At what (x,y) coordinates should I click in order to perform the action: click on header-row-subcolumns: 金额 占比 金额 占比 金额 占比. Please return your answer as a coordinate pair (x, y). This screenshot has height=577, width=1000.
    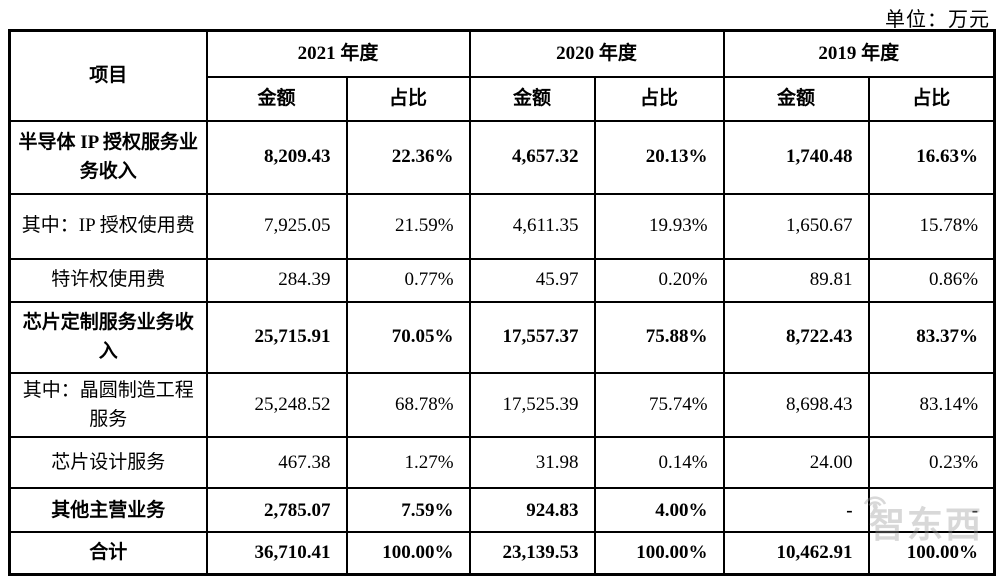
    Looking at the image, I should click on (503, 98).